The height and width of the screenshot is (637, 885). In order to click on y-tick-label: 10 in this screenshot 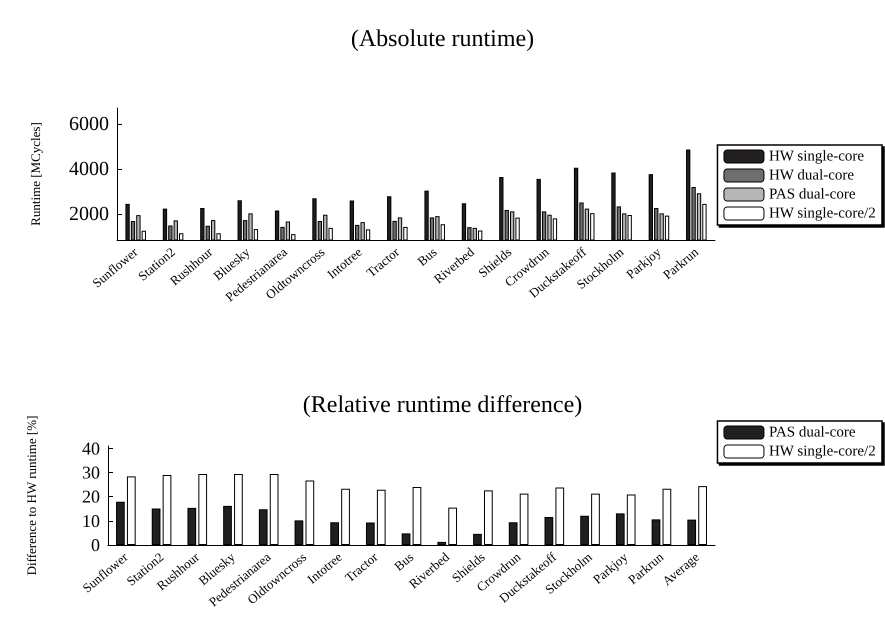, I will do `click(91, 520)`.